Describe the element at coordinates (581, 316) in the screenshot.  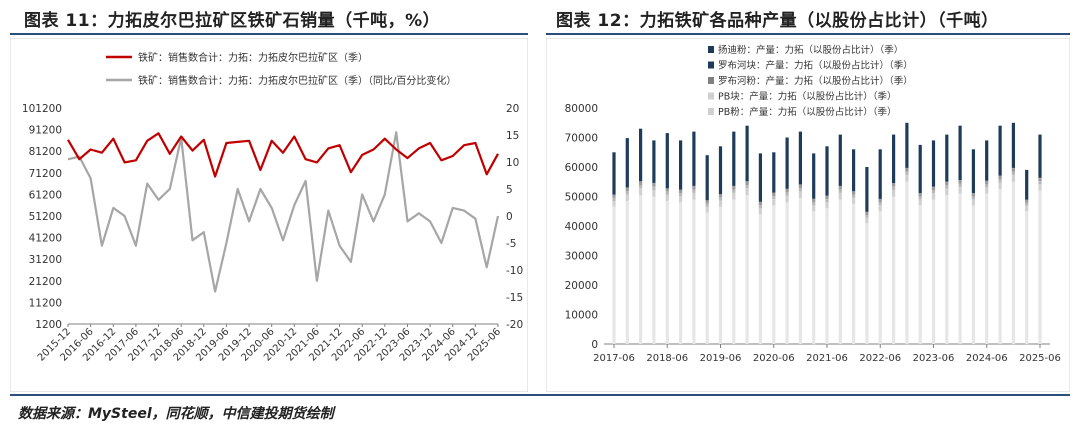
I see `y-tick-label: 10000` at that location.